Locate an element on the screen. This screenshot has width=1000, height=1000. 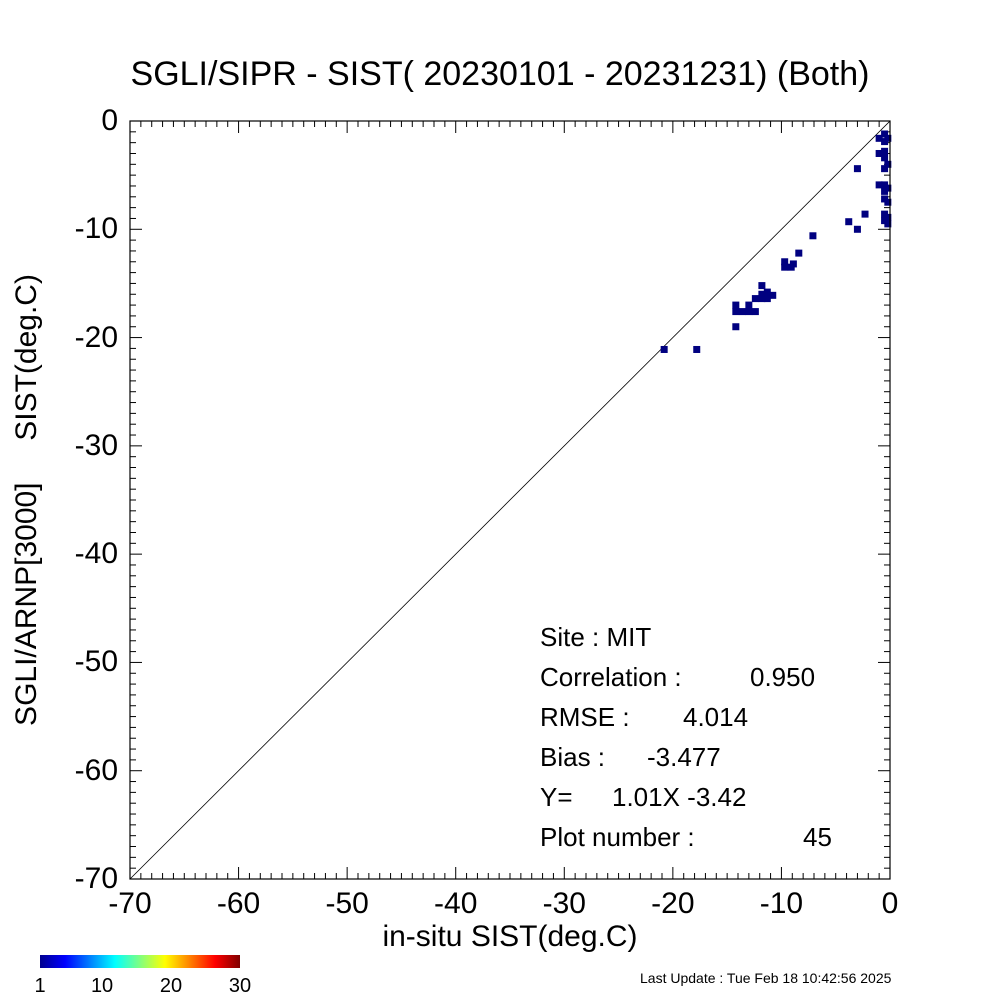
y-axis-label-line-2: SIST(deg.C) is located at coordinates (26, 357).